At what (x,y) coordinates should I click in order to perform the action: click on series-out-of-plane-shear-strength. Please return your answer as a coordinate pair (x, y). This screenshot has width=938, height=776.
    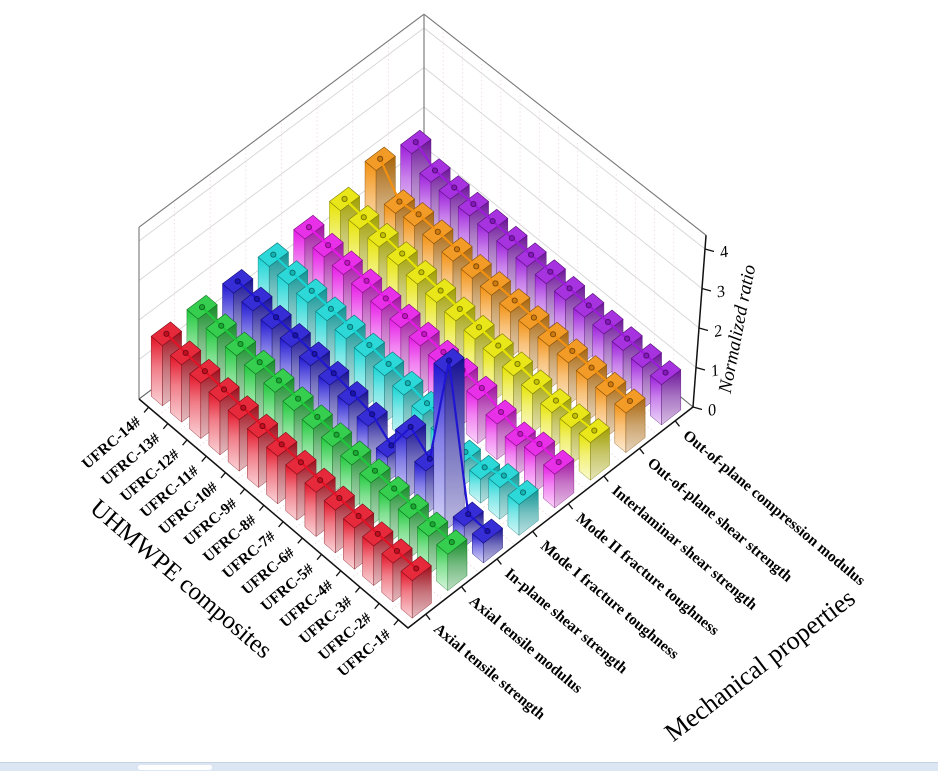
    Looking at the image, I should click on (505, 300).